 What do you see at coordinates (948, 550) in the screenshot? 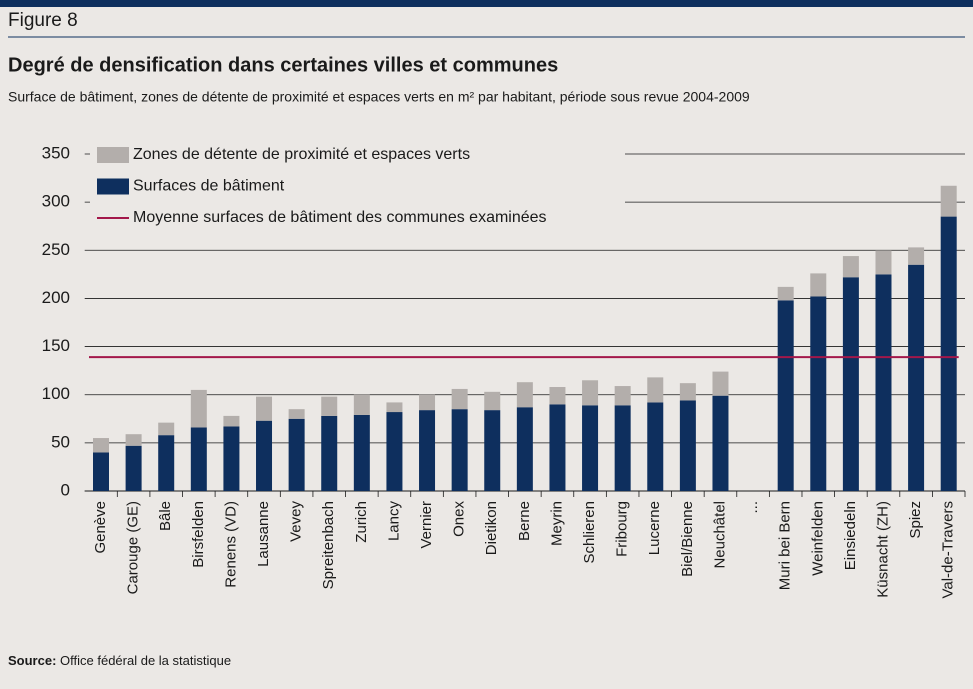
I see `x-tick-label: Val-de-Travers` at bounding box center [948, 550].